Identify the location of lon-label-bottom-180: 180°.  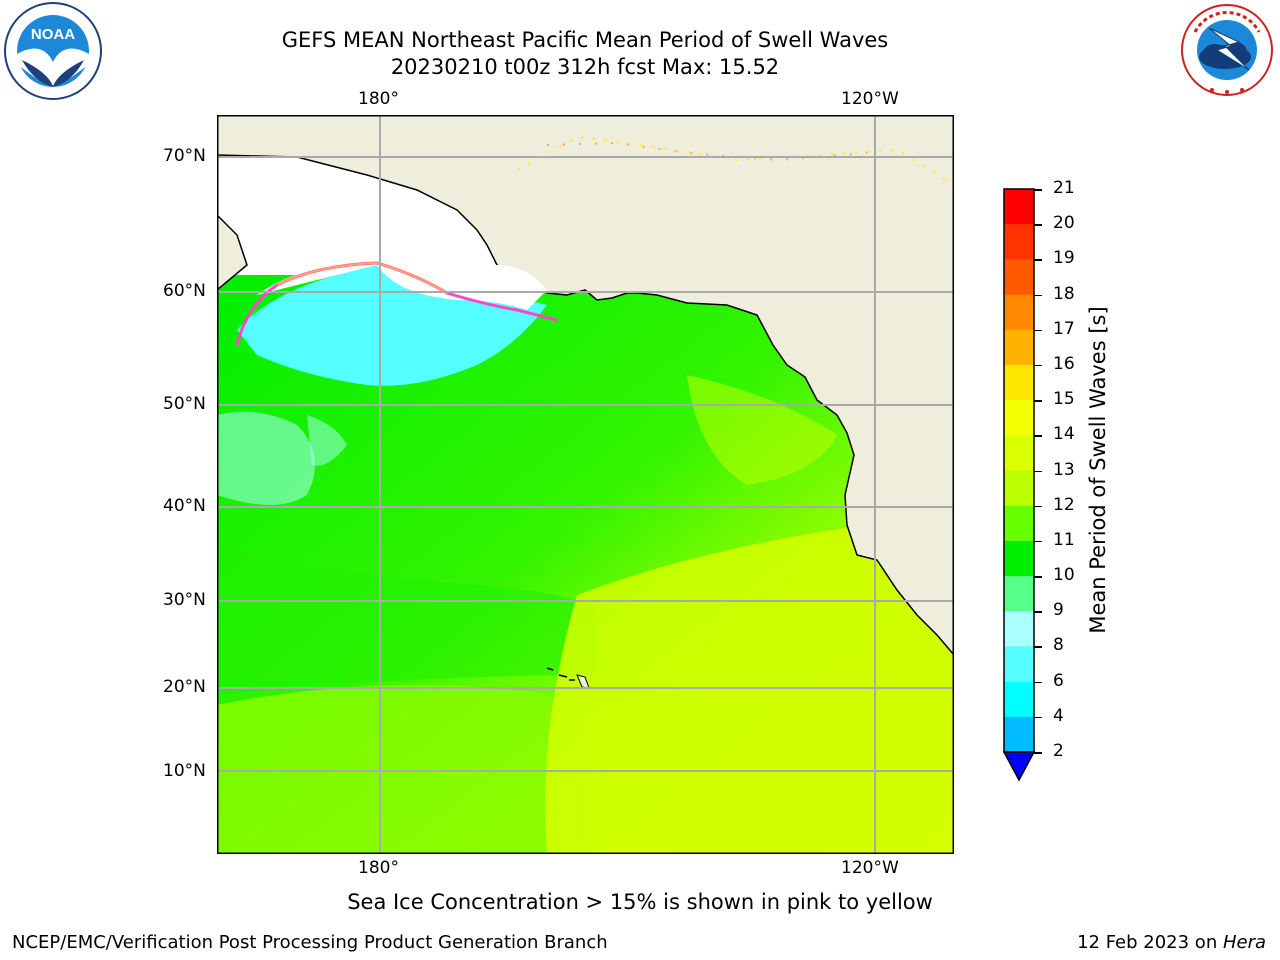
(378, 868).